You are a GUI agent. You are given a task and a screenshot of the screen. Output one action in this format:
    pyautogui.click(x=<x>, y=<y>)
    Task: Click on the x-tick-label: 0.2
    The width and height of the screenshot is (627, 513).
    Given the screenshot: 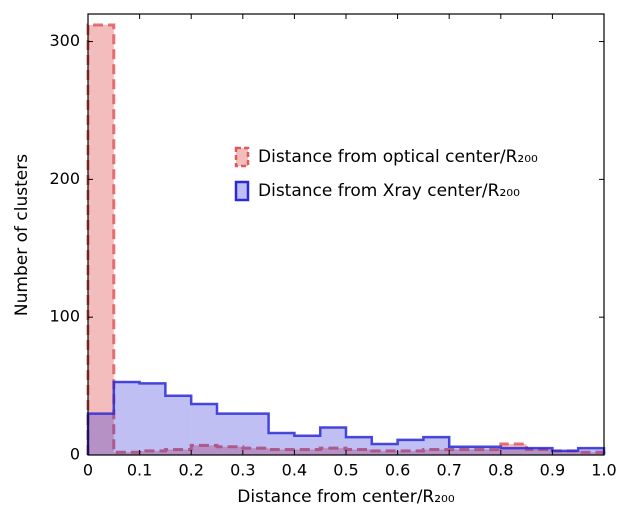 What is the action you would take?
    pyautogui.click(x=190, y=470)
    